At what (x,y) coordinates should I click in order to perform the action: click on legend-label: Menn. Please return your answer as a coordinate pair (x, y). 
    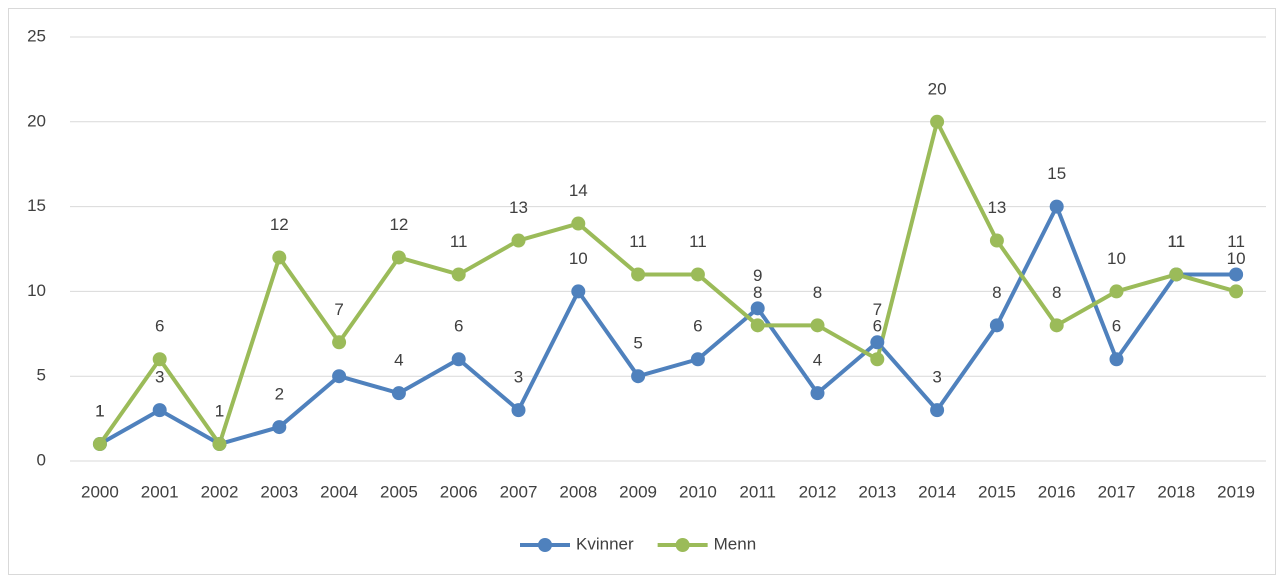
    Looking at the image, I should click on (735, 543).